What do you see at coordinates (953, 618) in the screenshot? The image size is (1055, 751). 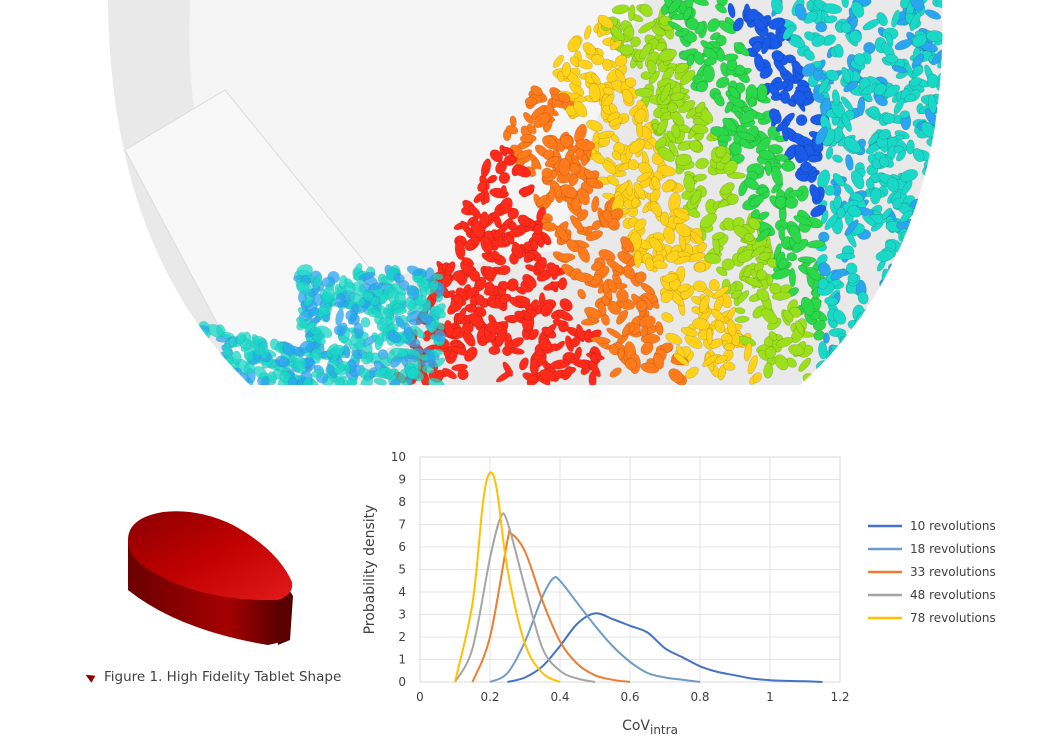 I see `legend-label: 78 revolutions` at bounding box center [953, 618].